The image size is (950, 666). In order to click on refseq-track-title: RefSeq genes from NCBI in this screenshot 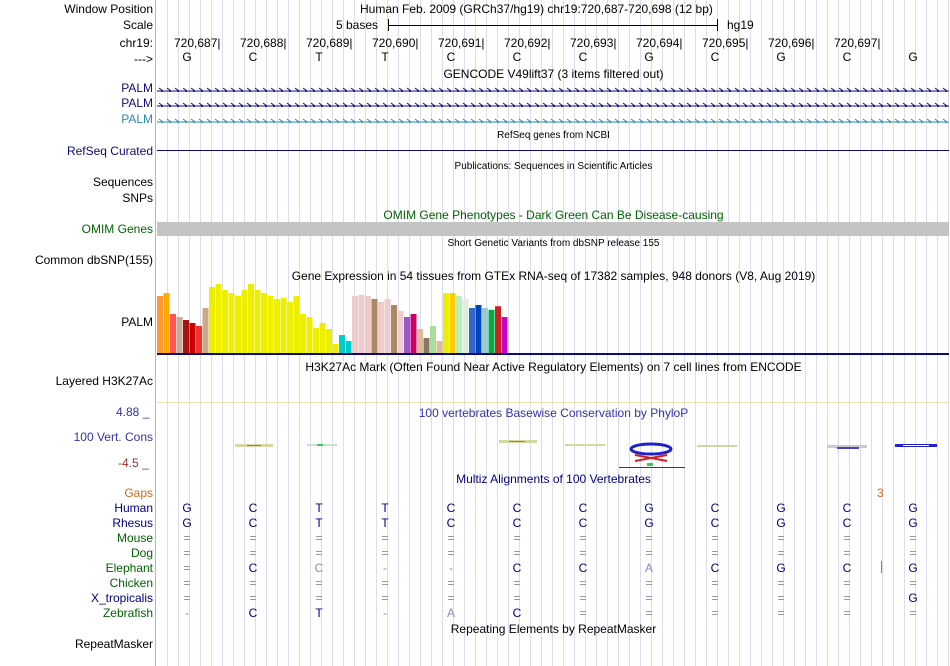, I will do `click(553, 135)`.